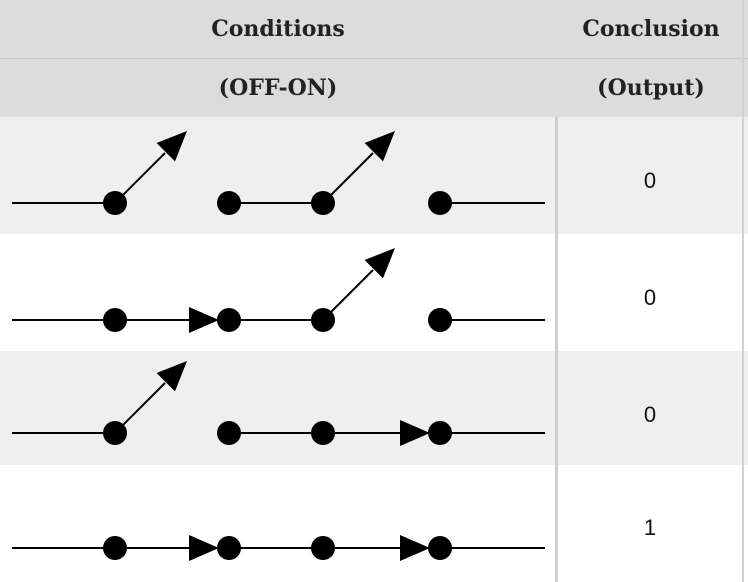 This screenshot has height=582, width=748. What do you see at coordinates (650, 527) in the screenshot?
I see `output-value: 1` at bounding box center [650, 527].